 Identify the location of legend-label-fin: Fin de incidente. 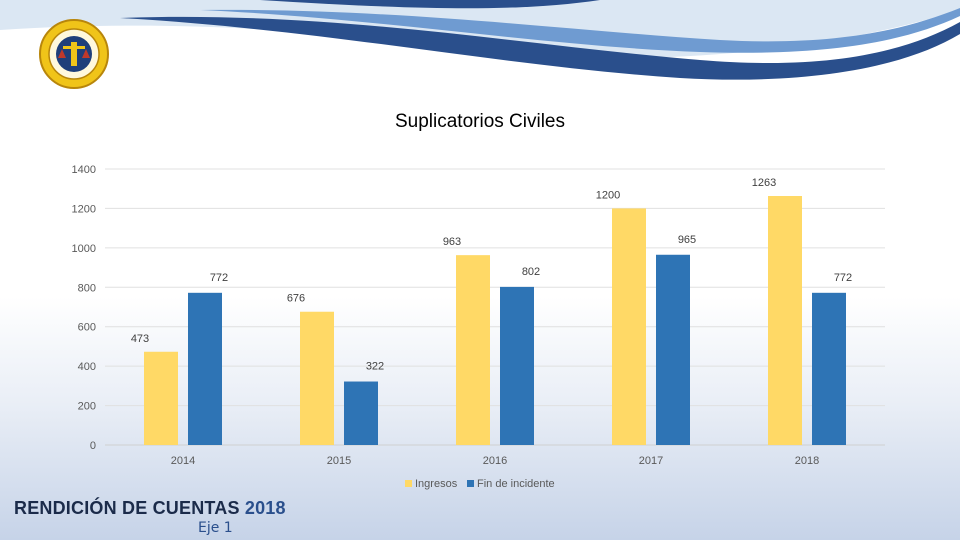
(516, 484).